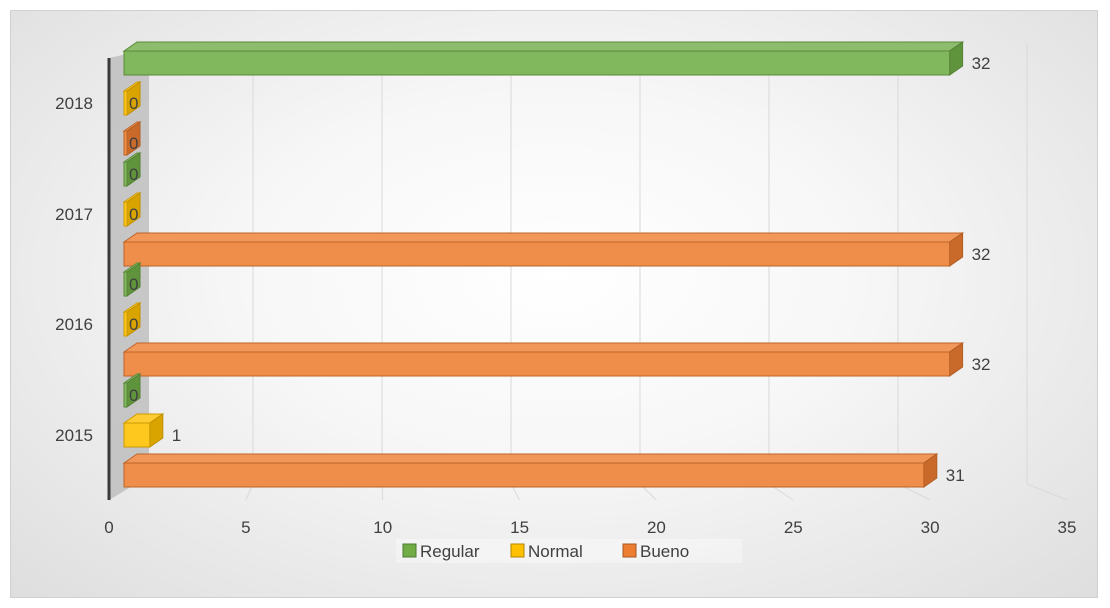 This screenshot has height=608, width=1110. Describe the element at coordinates (664, 551) in the screenshot. I see `legend-label: Bueno` at that location.